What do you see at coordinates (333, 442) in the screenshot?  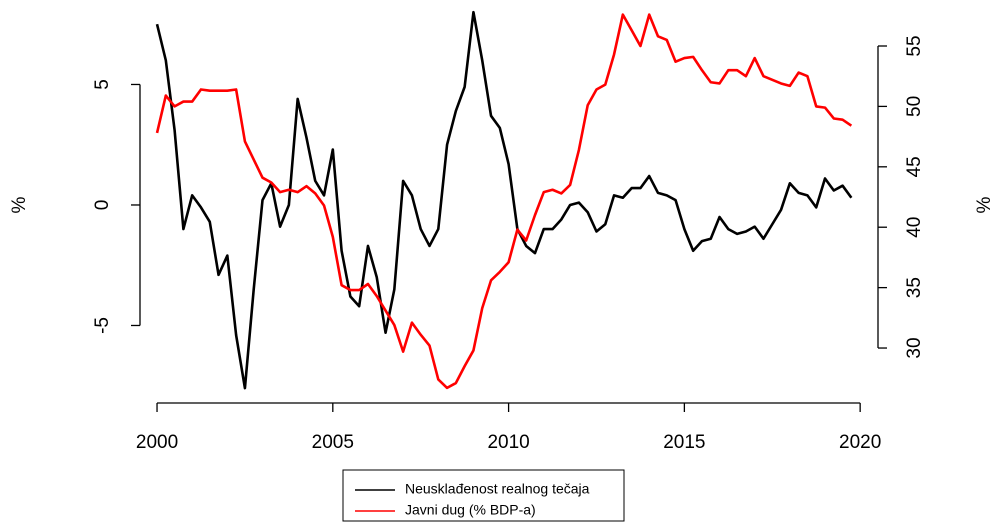 I see `x-tick-label: 2005` at bounding box center [333, 442].